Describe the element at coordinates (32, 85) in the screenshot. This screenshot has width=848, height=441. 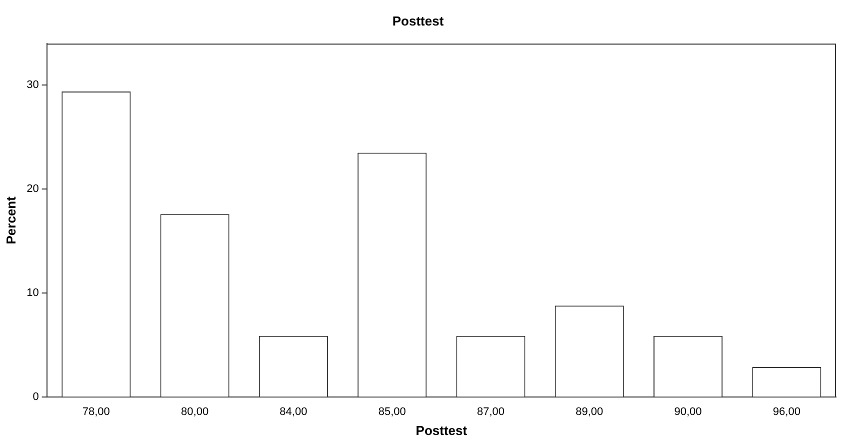
I see `y-tick-label: 30` at that location.